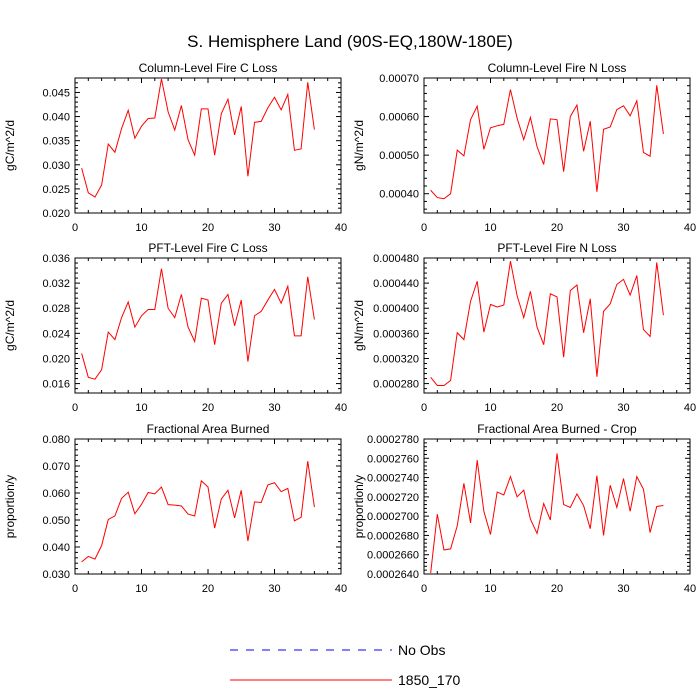  Describe the element at coordinates (56, 385) in the screenshot. I see `y-tick-label: 0.016` at that location.